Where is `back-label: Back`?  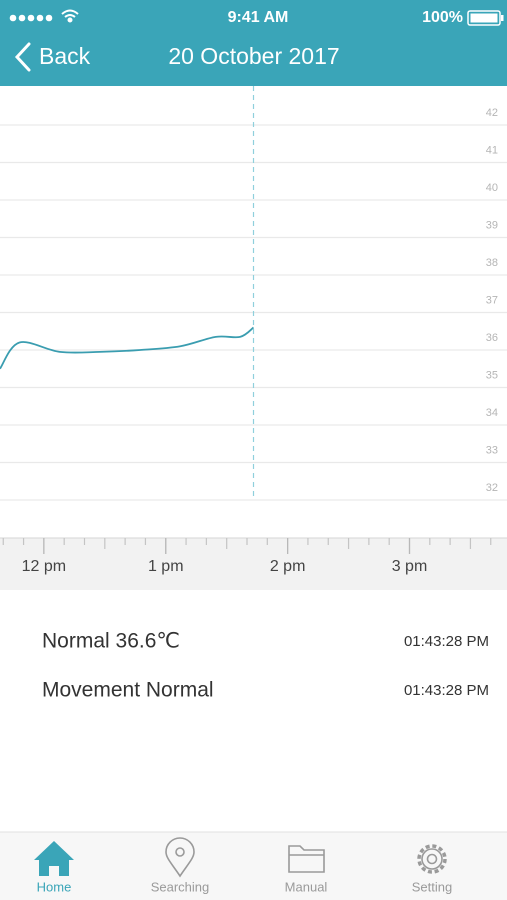 back-label: Back is located at coordinates (65, 56).